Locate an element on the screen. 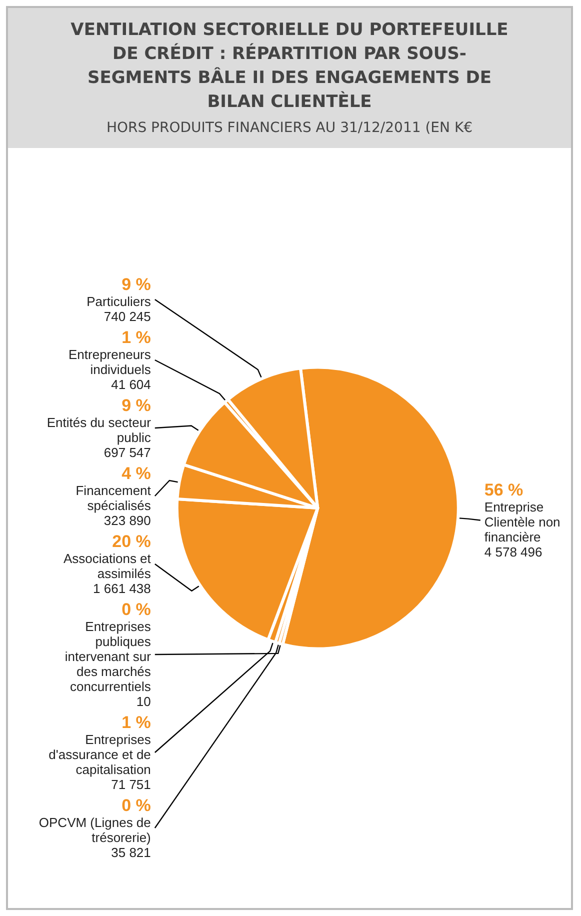 This screenshot has height=916, width=581. slice-label: Entreprise Clientèle non financière is located at coordinates (522, 522).